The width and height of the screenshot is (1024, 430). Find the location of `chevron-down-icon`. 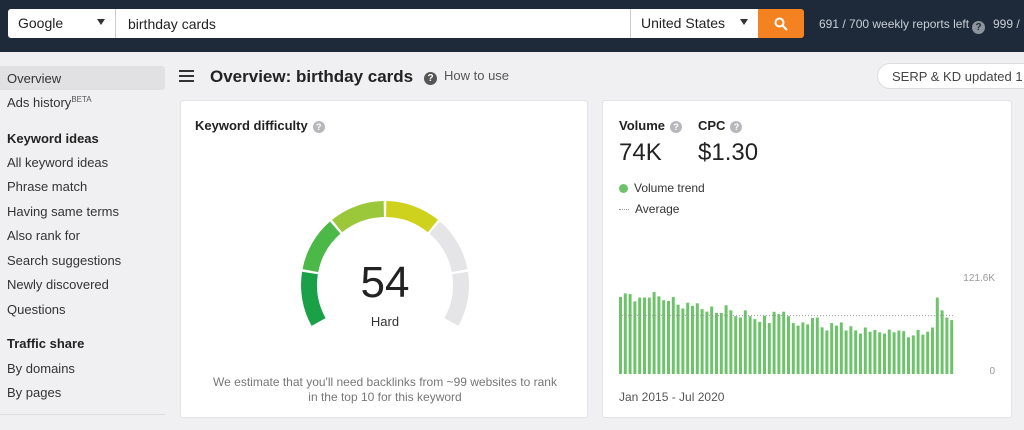

chevron-down-icon is located at coordinates (744, 22).